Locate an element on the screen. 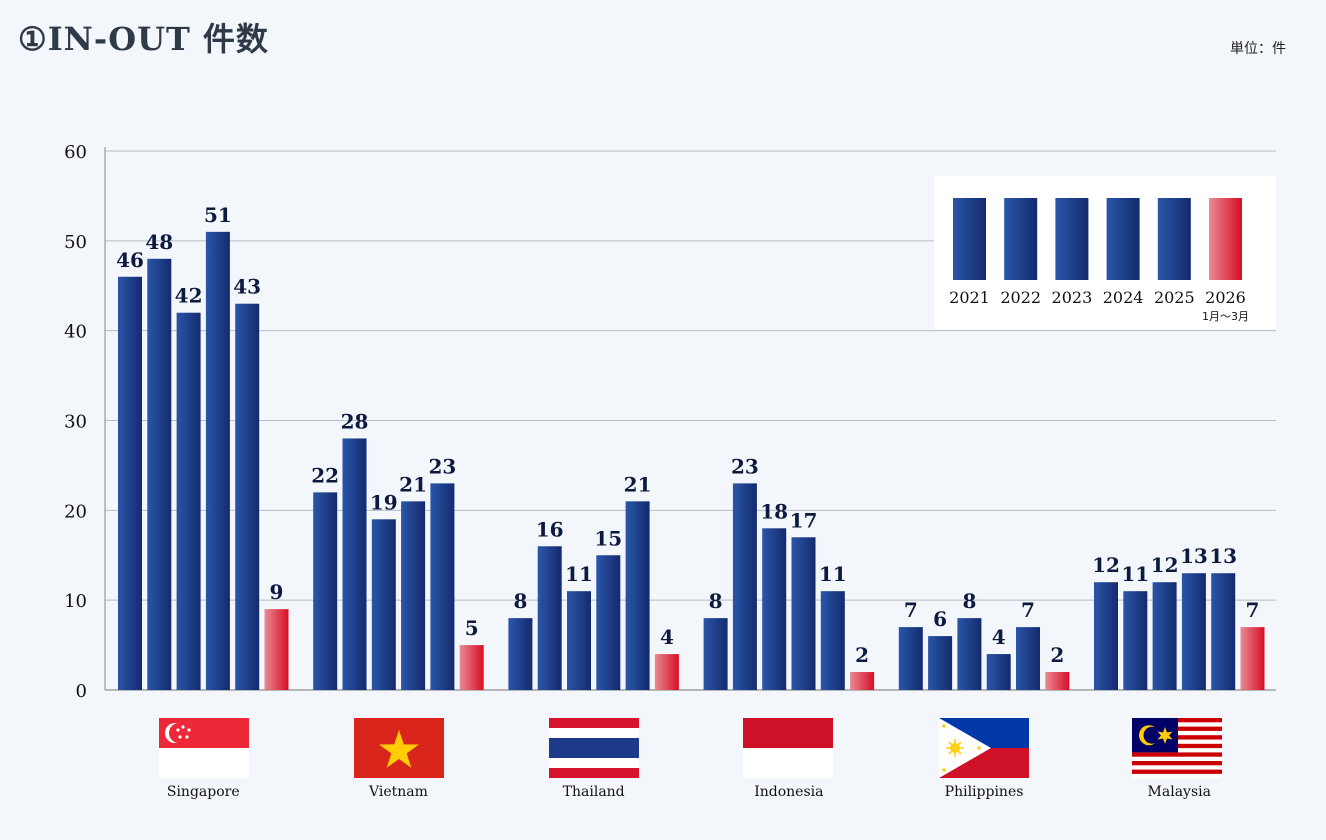 The width and height of the screenshot is (1326, 840). bar-malaysia-2022 is located at coordinates (1135, 640).